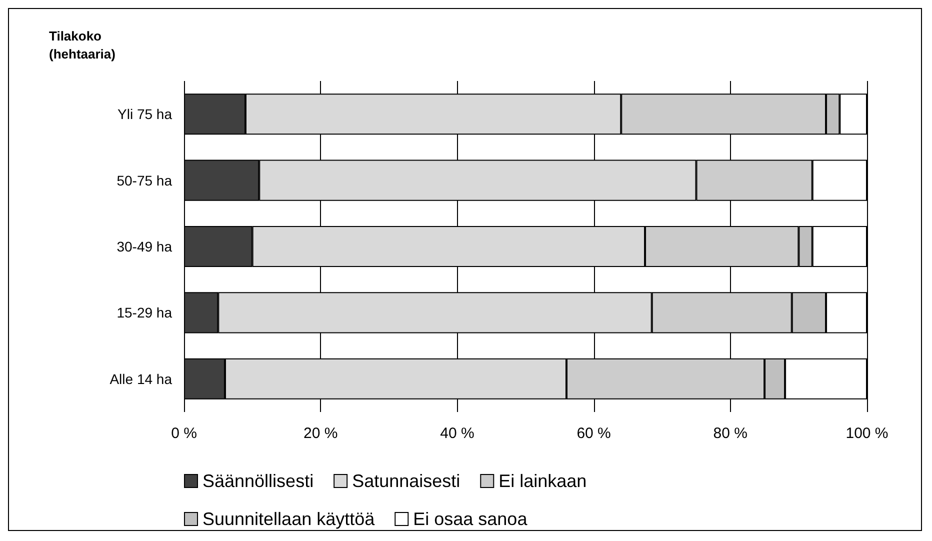  I want to click on x-tick-label: 80 %, so click(730, 433).